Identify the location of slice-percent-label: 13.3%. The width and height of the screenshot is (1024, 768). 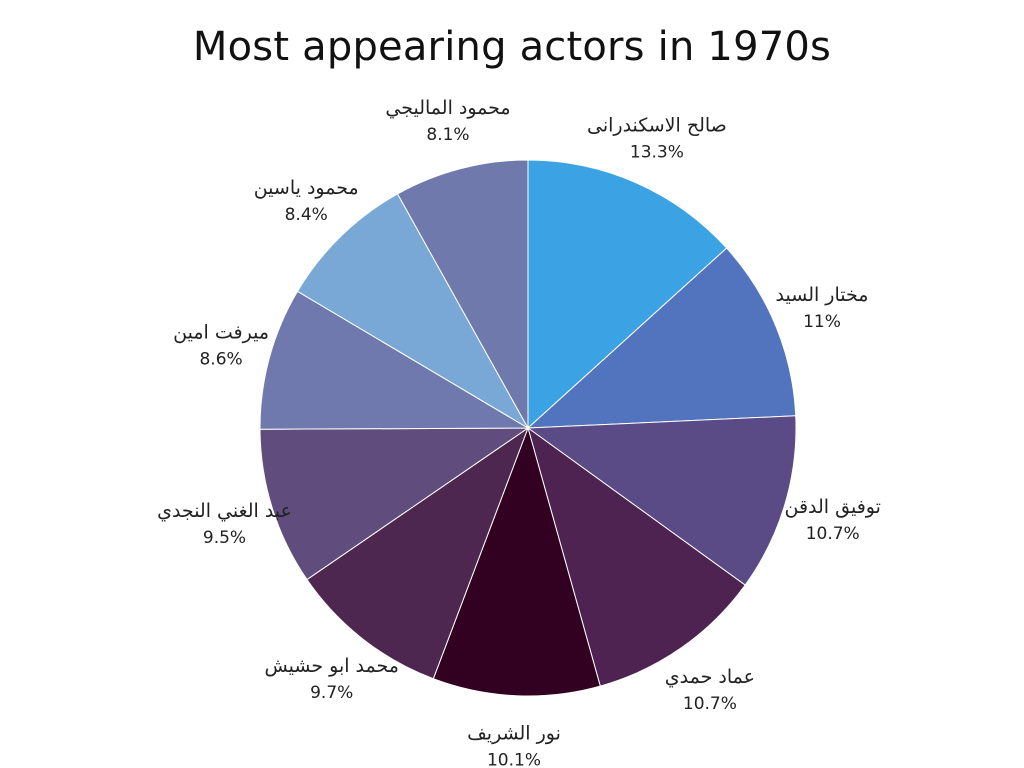
(657, 152).